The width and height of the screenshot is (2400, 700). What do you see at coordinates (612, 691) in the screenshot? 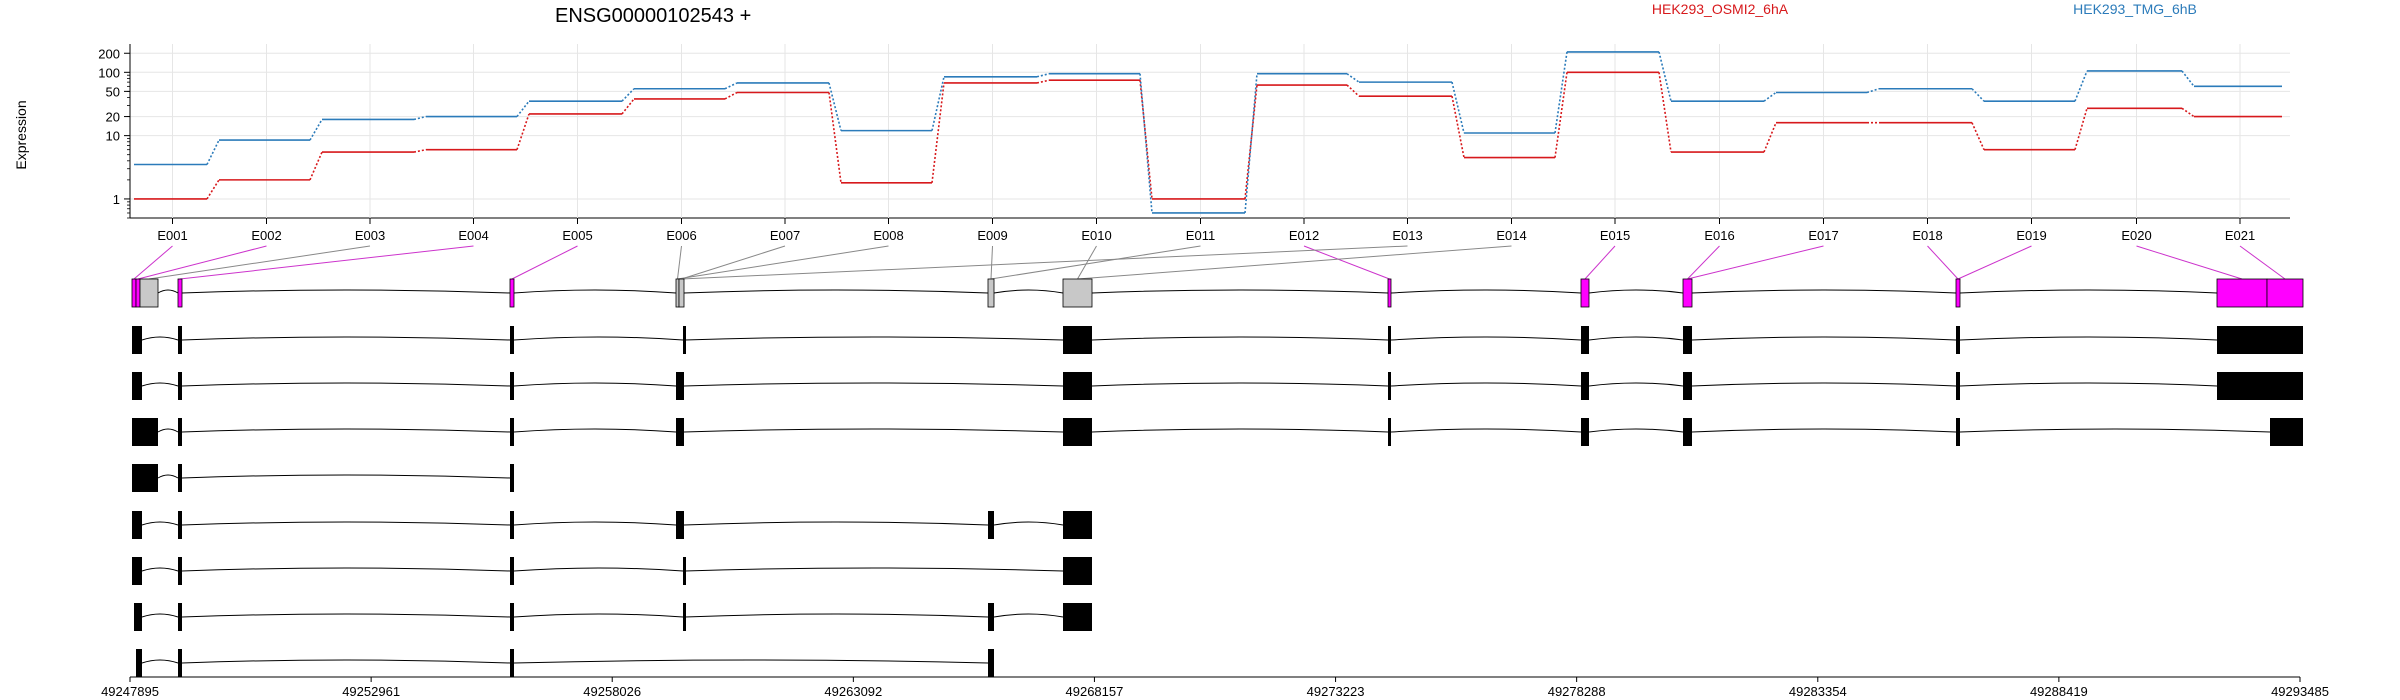
I see `genomic-tick-label: 49258026` at bounding box center [612, 691].